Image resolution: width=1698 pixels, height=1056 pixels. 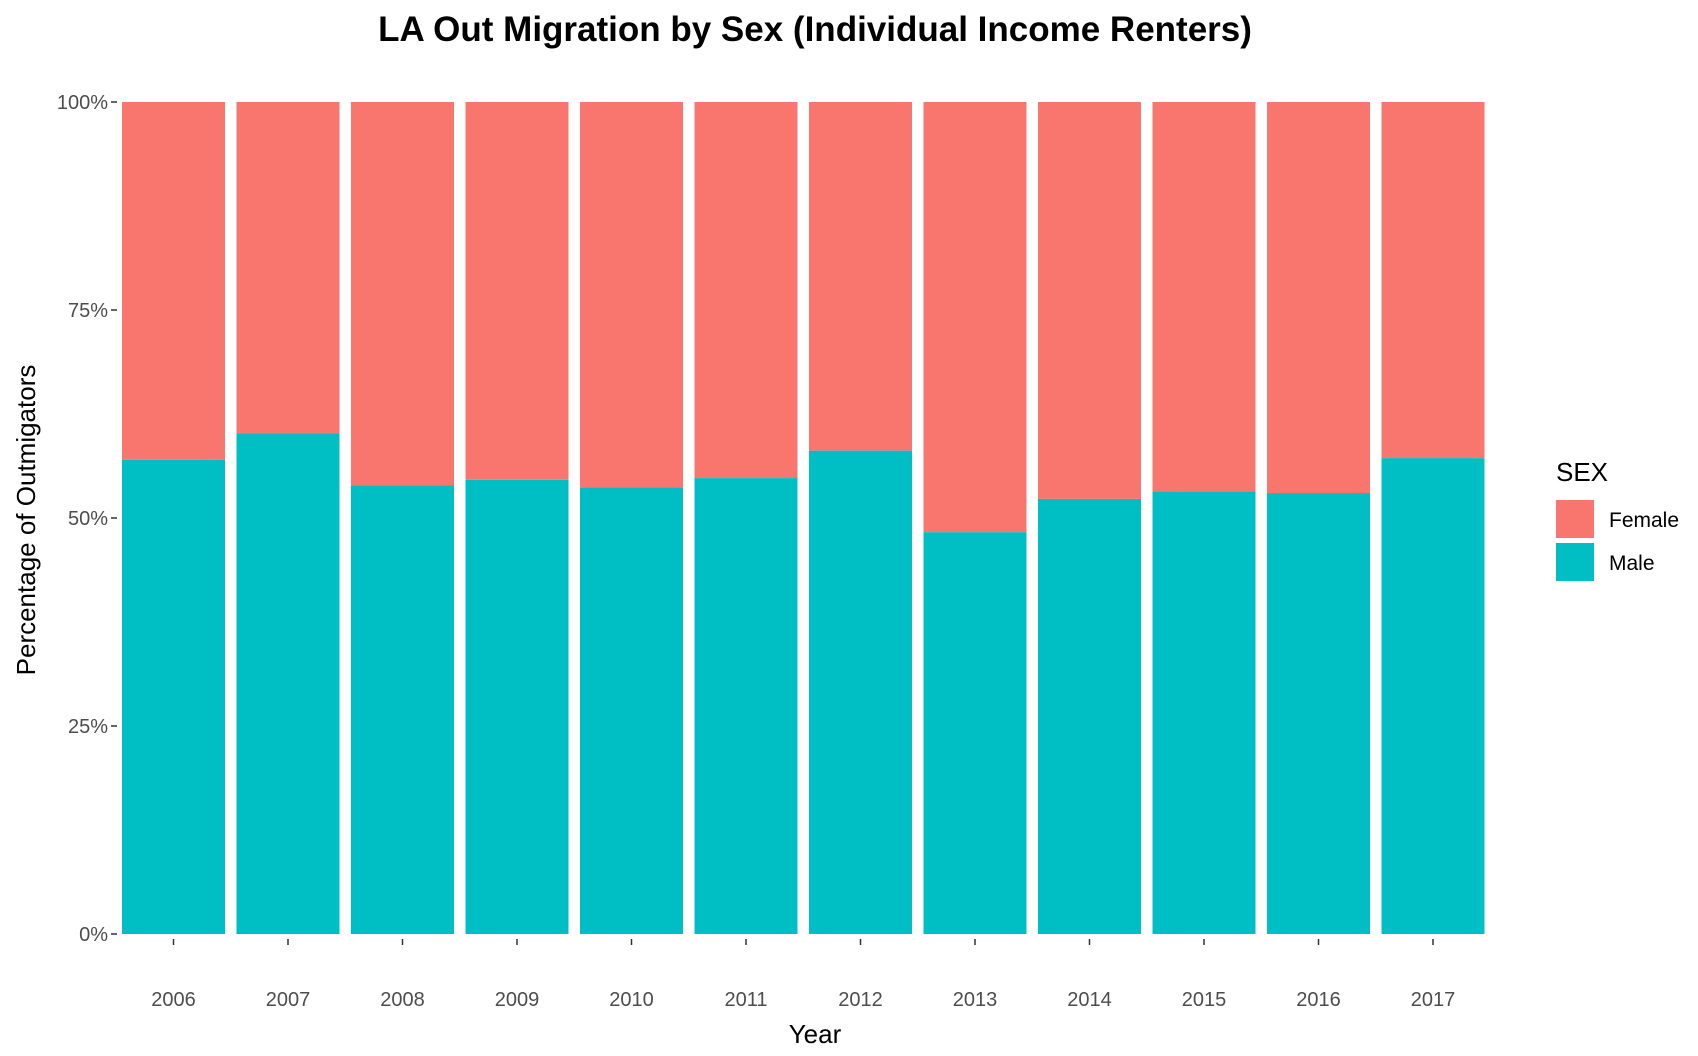 I want to click on y-tick-label: 25%, so click(x=88, y=727).